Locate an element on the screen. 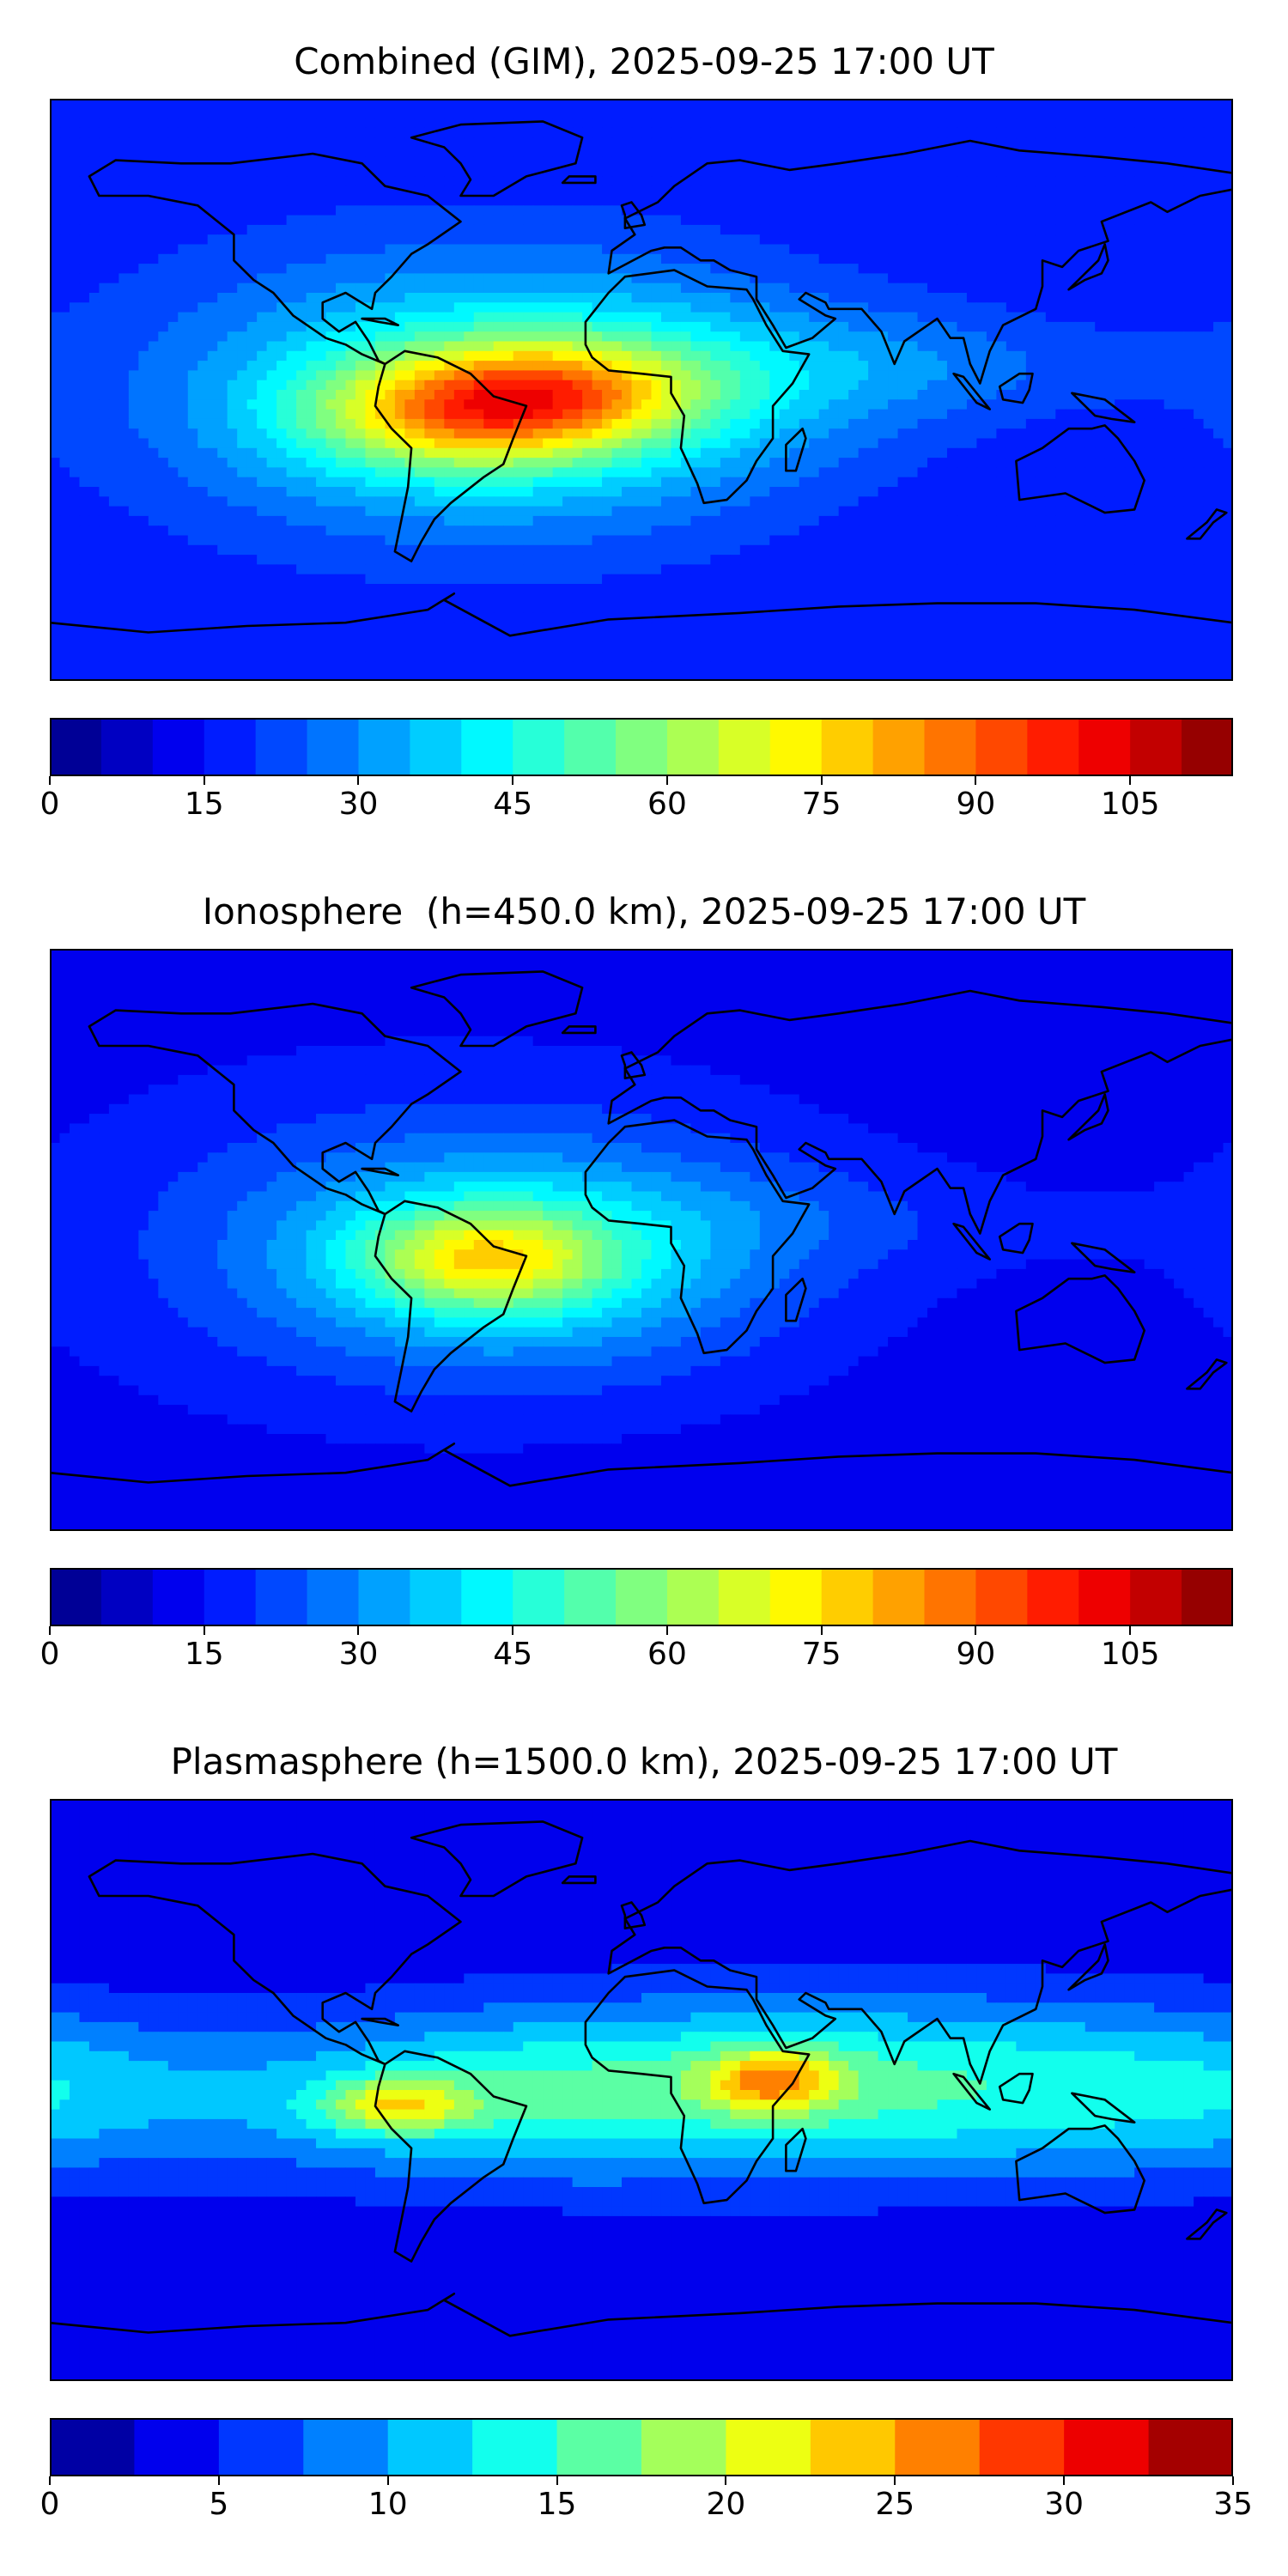 Image resolution: width=1288 pixels, height=2576 pixels. colorbar-tick-label: 30 is located at coordinates (359, 804).